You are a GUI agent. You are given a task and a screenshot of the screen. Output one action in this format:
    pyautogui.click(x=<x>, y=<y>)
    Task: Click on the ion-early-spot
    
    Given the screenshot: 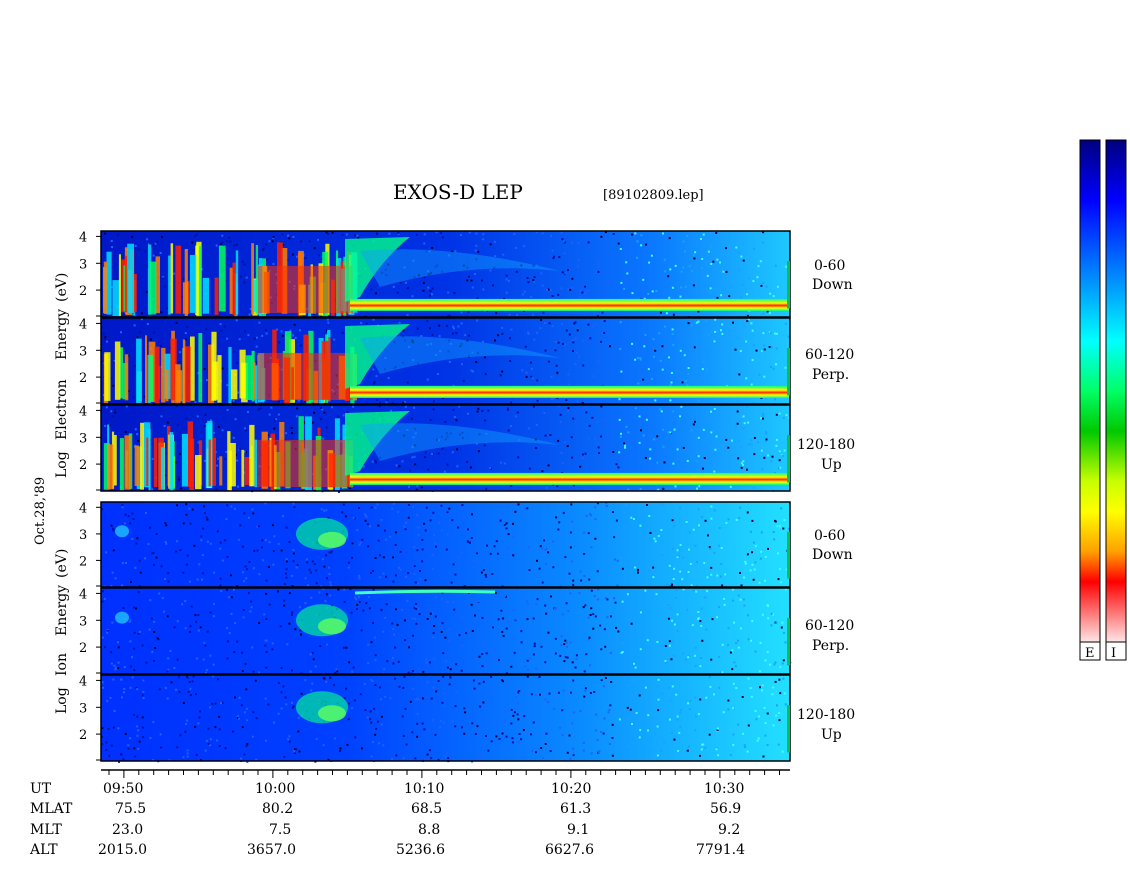 What is the action you would take?
    pyautogui.click(x=122, y=531)
    